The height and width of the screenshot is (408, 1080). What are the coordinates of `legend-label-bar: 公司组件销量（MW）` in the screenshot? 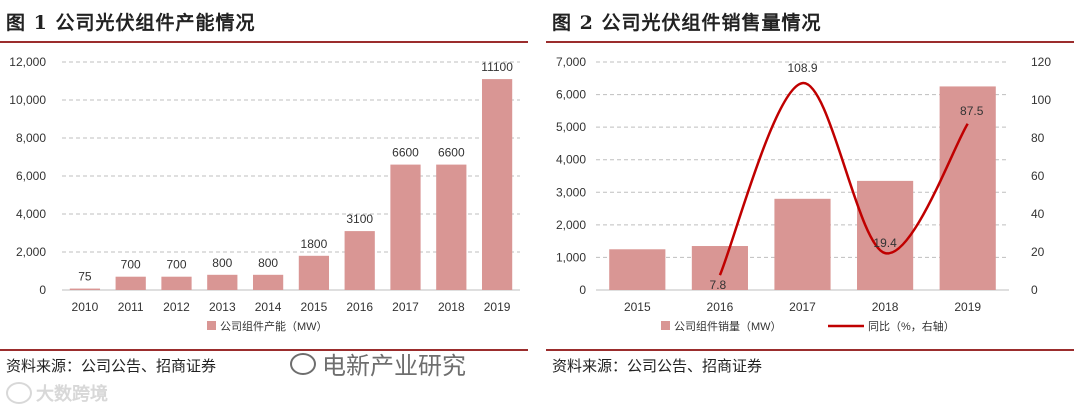 It's located at (728, 326).